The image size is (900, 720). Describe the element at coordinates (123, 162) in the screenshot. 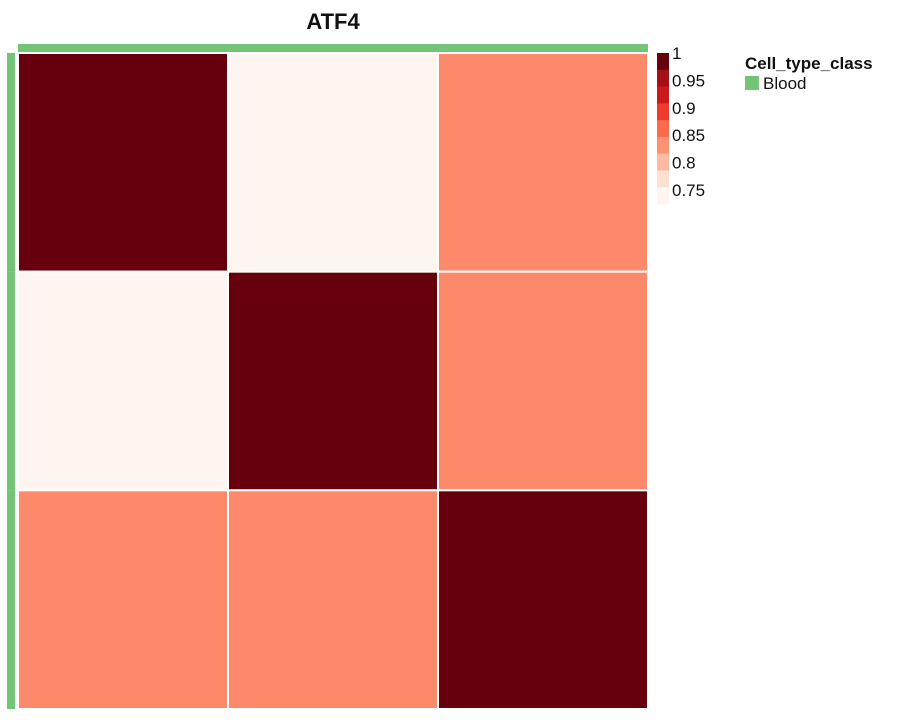

I see `heatmap-cell-r1-c1` at that location.